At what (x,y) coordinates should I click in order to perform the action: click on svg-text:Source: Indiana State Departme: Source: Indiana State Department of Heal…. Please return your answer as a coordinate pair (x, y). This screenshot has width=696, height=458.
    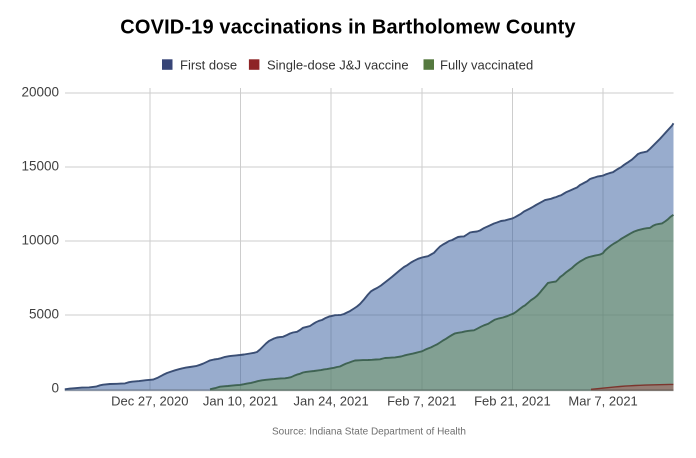
    Looking at the image, I should click on (369, 432).